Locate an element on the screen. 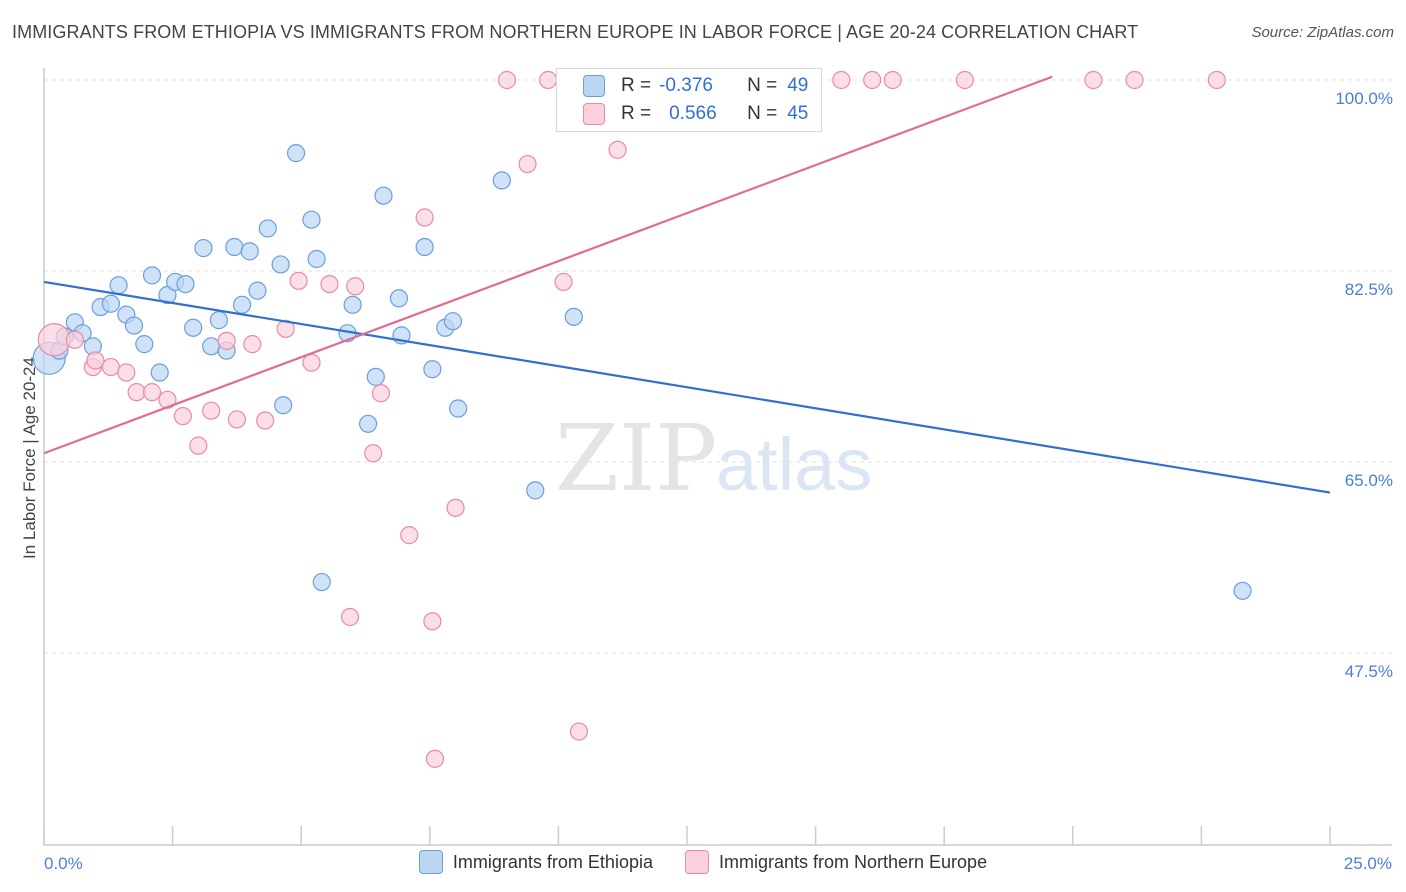 This screenshot has height=892, width=1406. legend-item-ethiopia: Immigrants from Ethiopia is located at coordinates (535, 862).